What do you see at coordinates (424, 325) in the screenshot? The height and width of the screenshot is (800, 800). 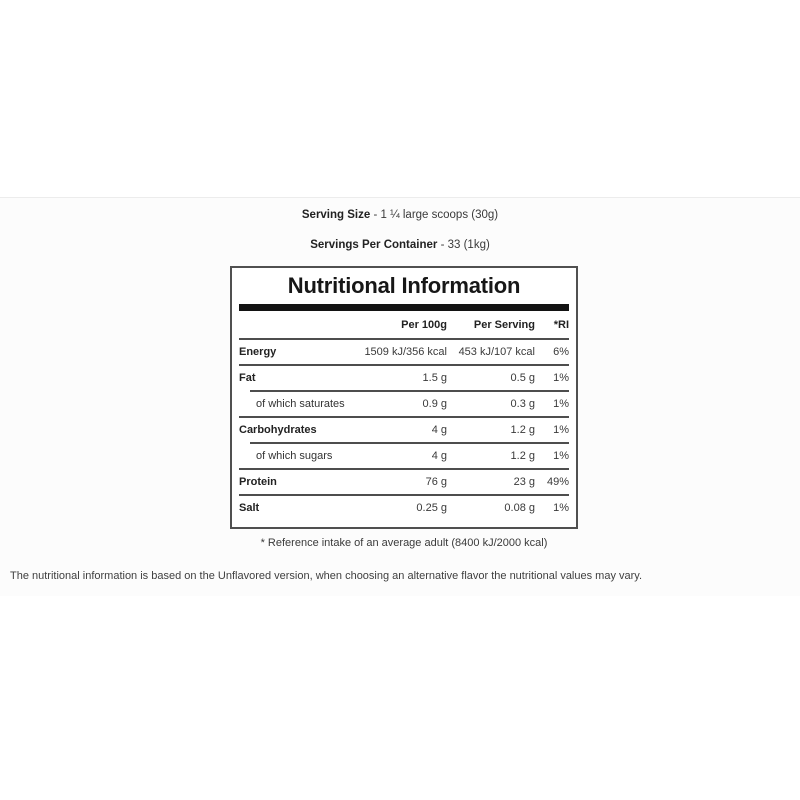 I see `column-header-per-100g: Per 100g` at bounding box center [424, 325].